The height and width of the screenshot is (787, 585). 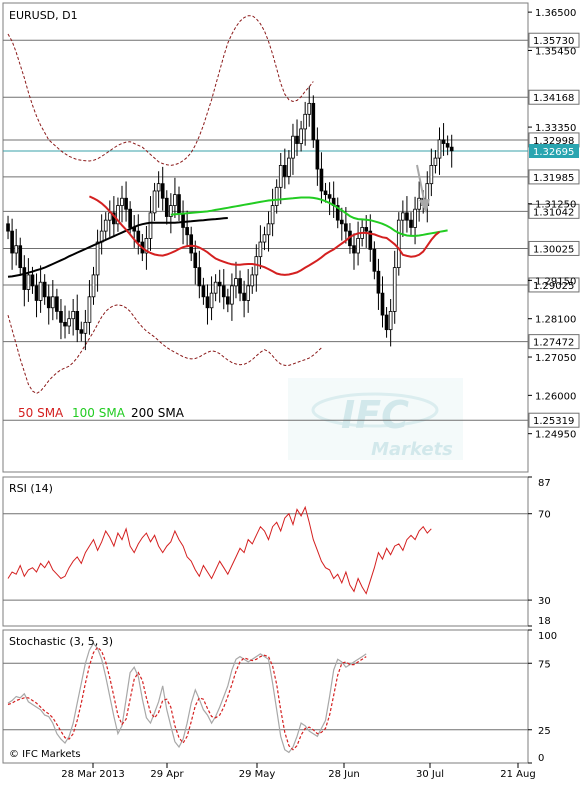 What do you see at coordinates (92, 774) in the screenshot?
I see `x-tick-label: 28 Mar 2013` at bounding box center [92, 774].